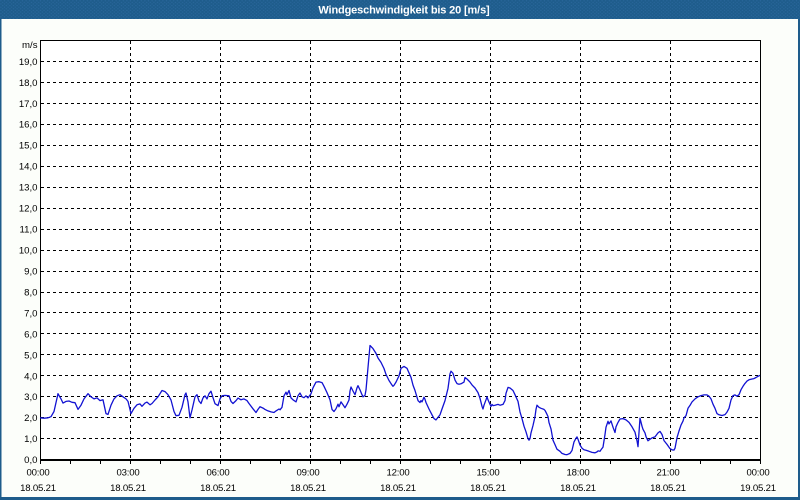 The width and height of the screenshot is (800, 500). I want to click on svg-text: 14,0, so click(28, 167).